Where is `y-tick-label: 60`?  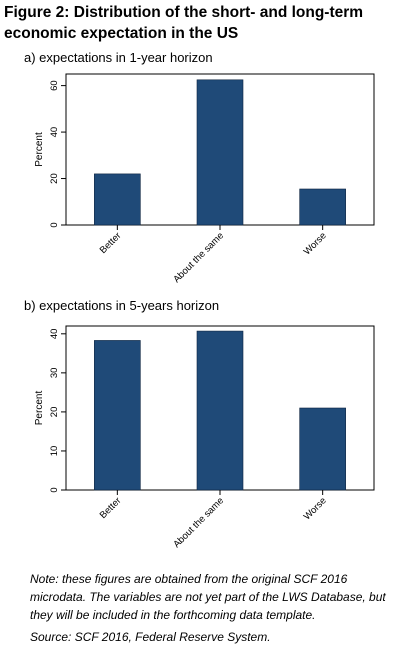
y-tick-label: 60 is located at coordinates (54, 85).